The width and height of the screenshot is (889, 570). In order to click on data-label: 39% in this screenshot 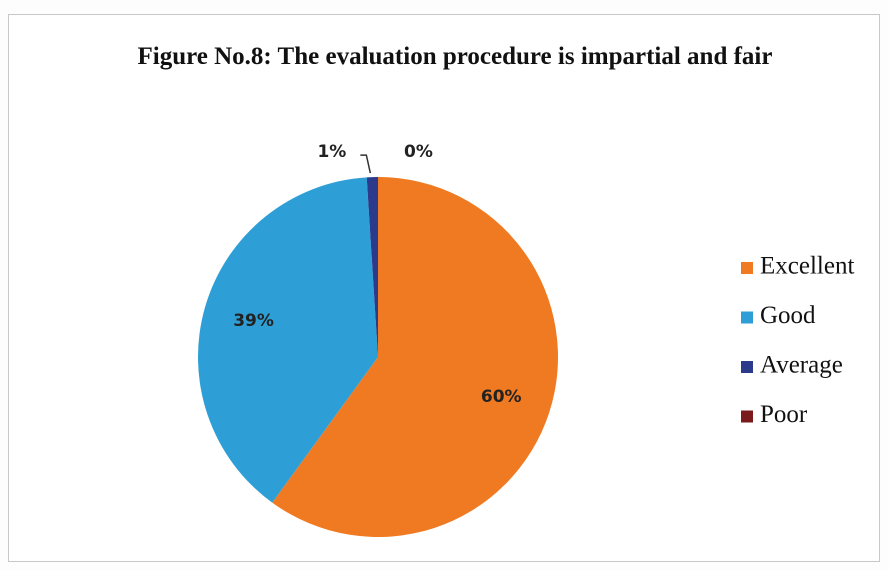, I will do `click(253, 321)`.